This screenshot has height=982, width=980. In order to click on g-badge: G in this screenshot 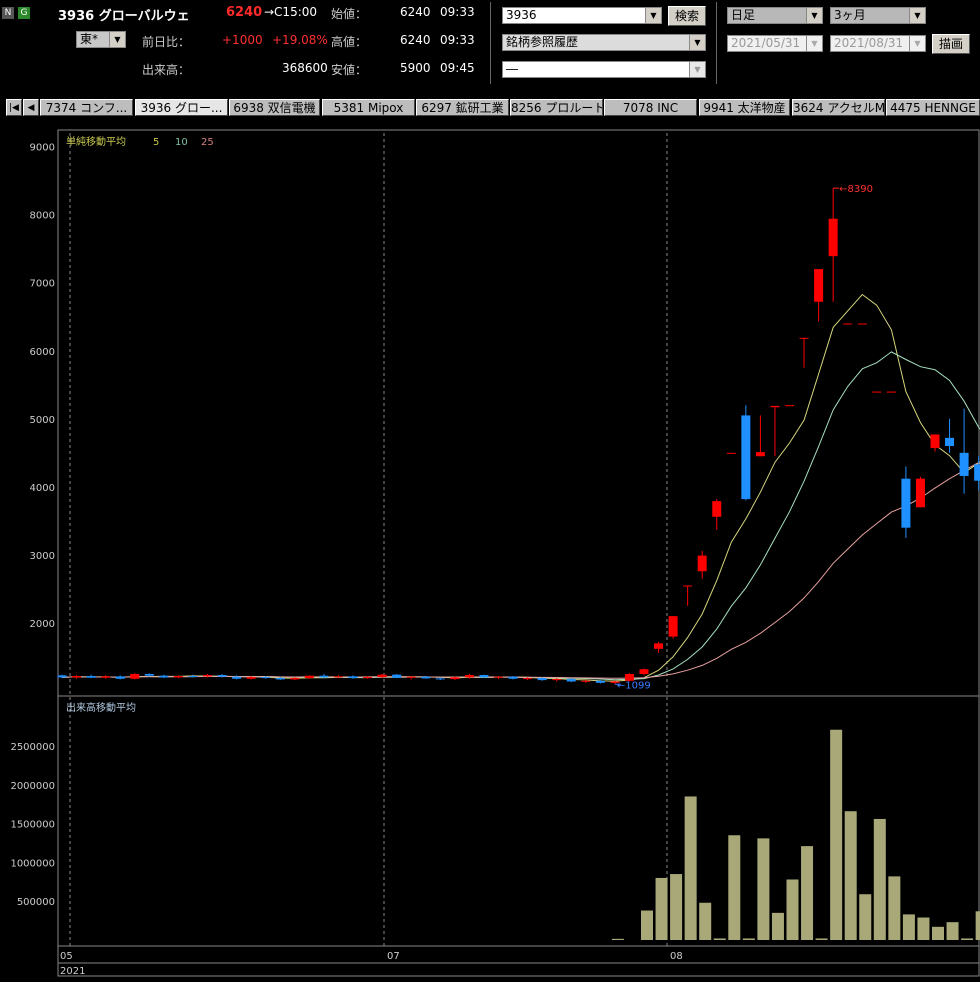, I will do `click(24, 13)`.